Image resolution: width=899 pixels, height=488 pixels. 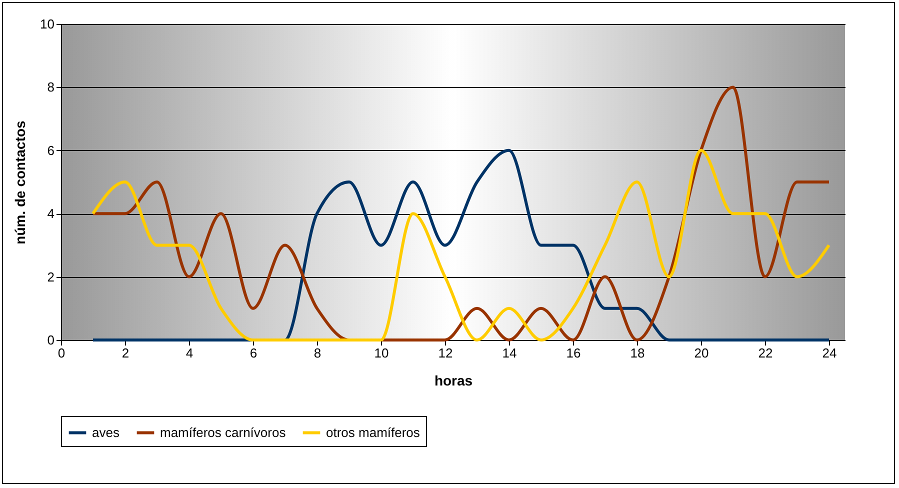 What do you see at coordinates (106, 432) in the screenshot?
I see `legend-label: aves` at bounding box center [106, 432].